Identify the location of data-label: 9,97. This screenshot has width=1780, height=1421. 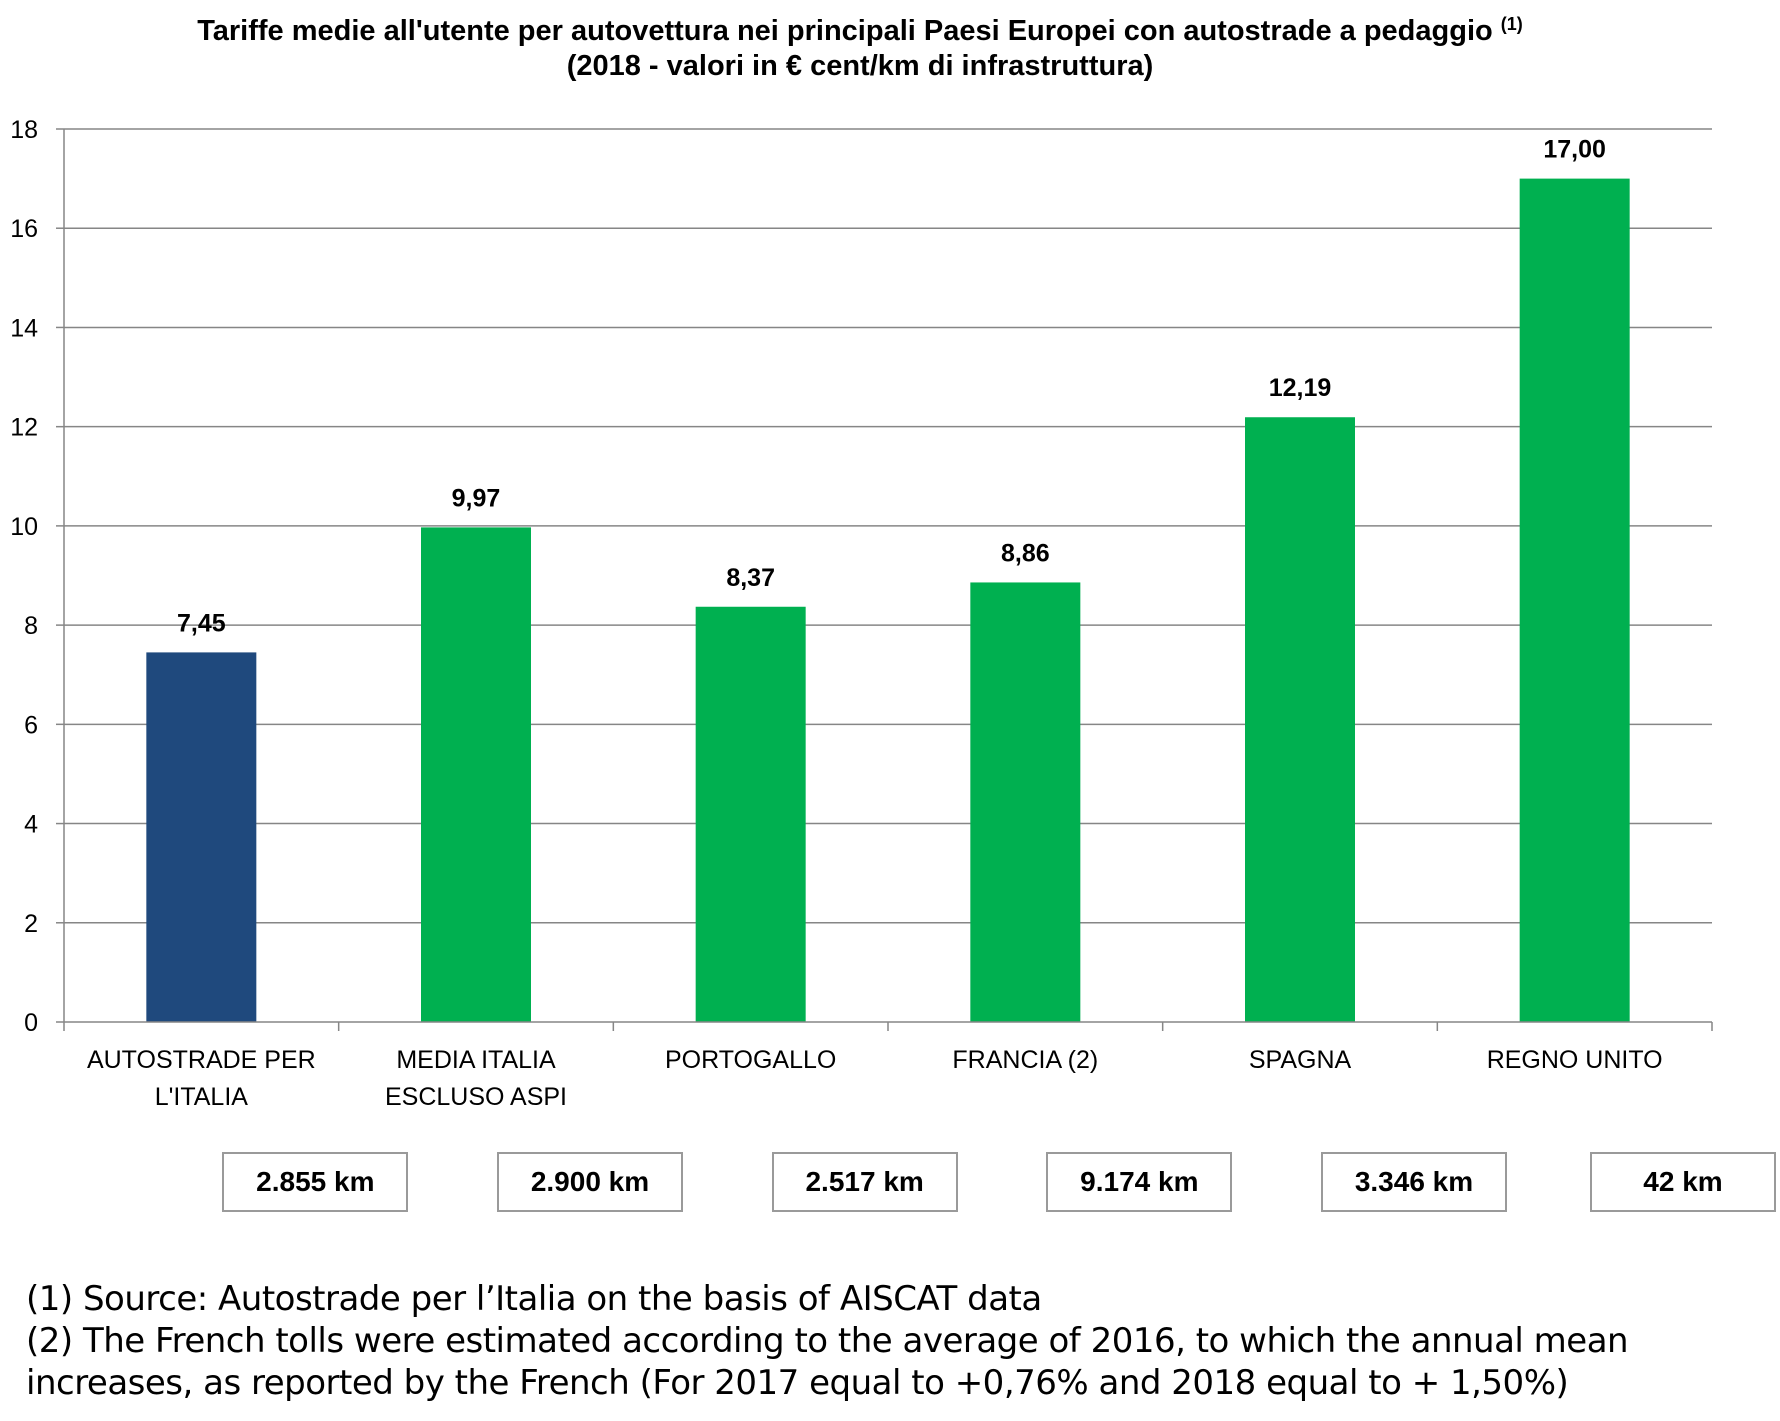
(476, 498).